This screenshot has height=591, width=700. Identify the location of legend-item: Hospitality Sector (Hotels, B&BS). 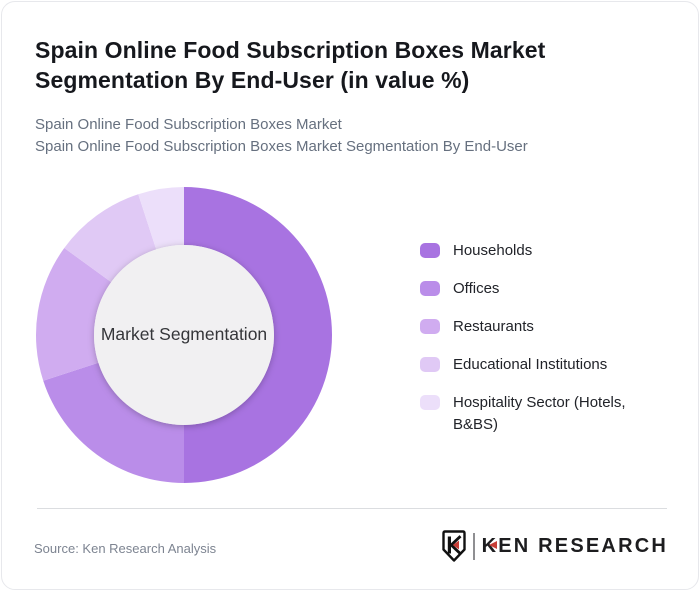
(536, 414).